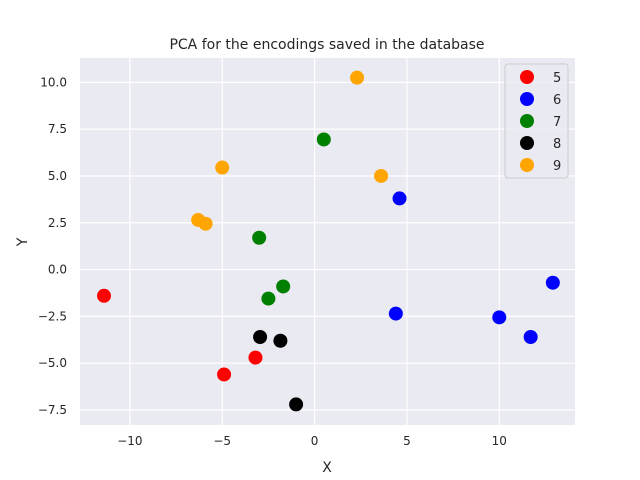  I want to click on legend-label-9: 9, so click(557, 166).